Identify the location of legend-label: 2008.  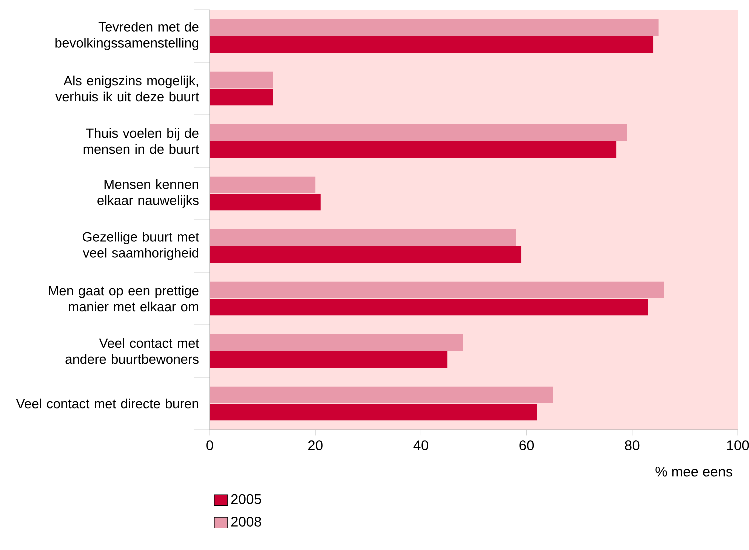
(247, 521).